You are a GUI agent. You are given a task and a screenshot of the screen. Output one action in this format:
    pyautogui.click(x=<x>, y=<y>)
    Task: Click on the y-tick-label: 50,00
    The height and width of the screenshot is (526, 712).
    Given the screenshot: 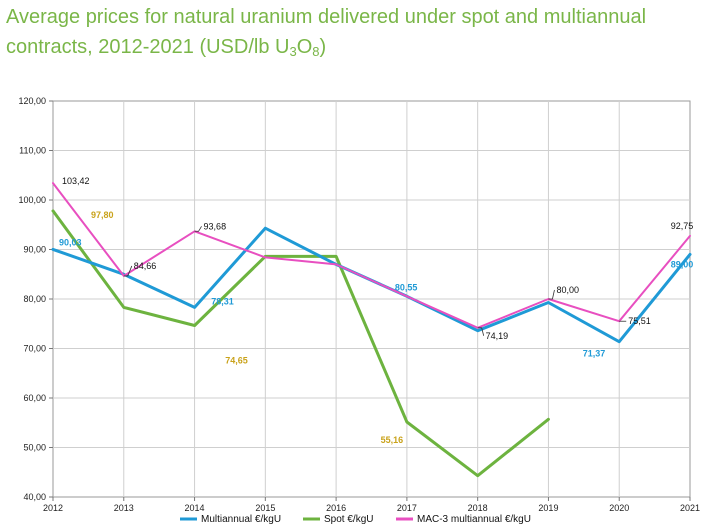 What is the action you would take?
    pyautogui.click(x=34, y=448)
    